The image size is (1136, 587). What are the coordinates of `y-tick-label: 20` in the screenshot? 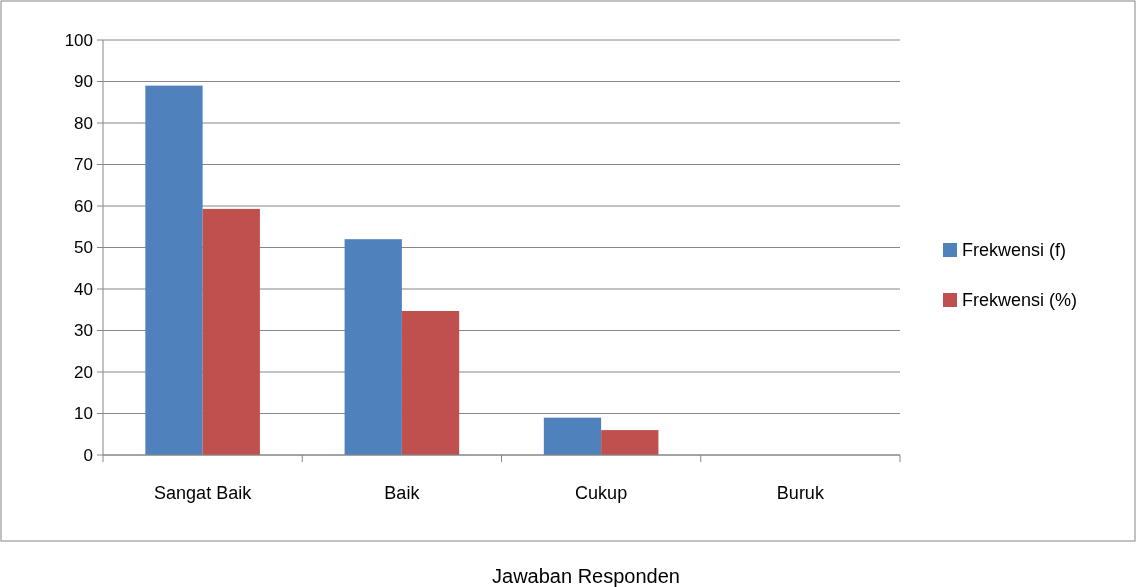 It's located at (83, 372).